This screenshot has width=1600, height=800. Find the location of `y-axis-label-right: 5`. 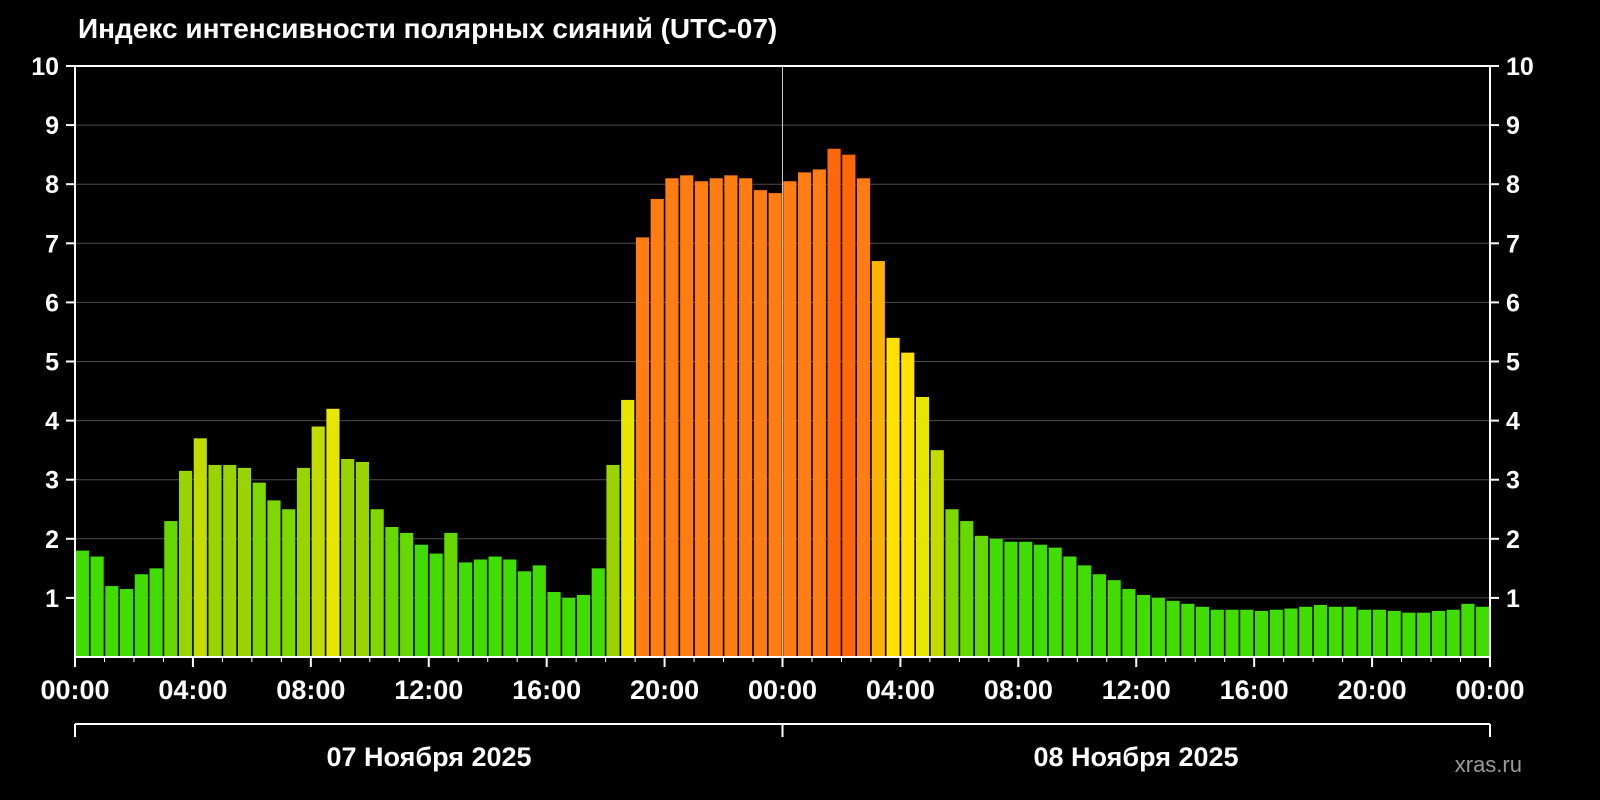

y-axis-label-right: 5 is located at coordinates (1513, 363).